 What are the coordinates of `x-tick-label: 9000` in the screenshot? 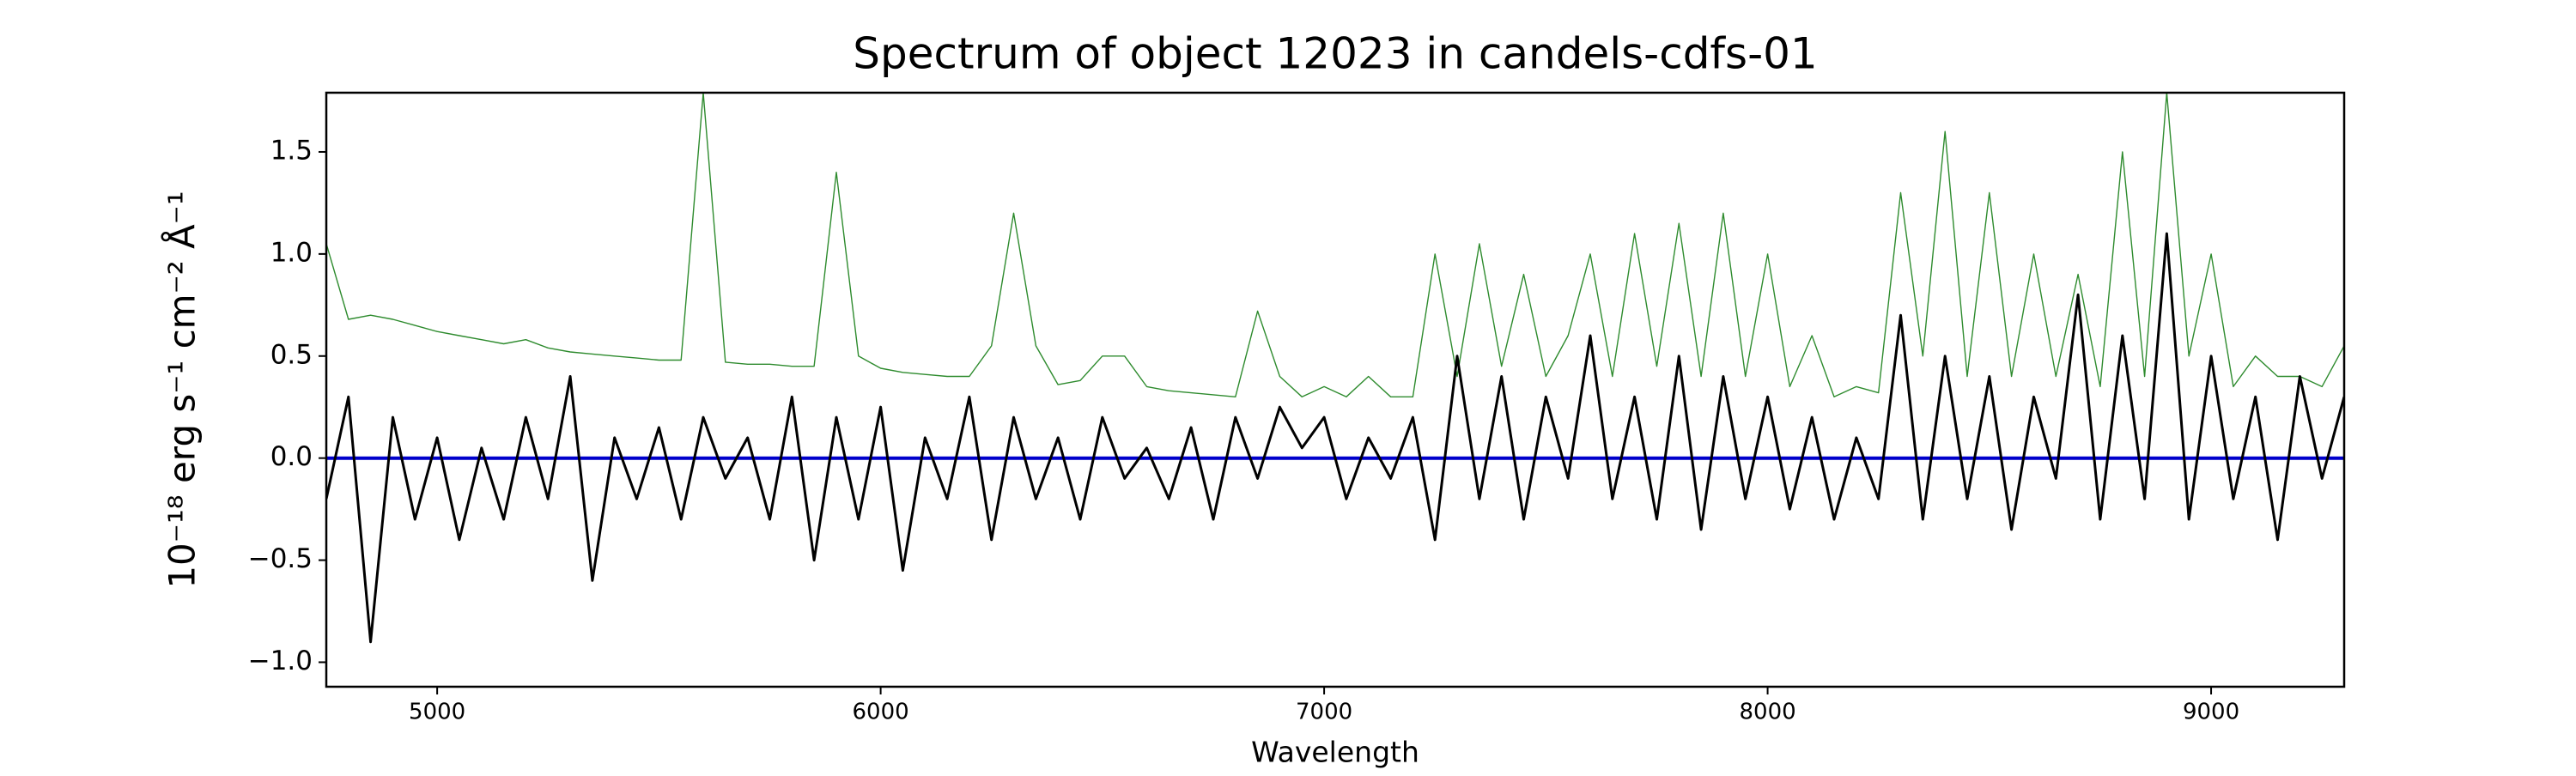 It's located at (2211, 713).